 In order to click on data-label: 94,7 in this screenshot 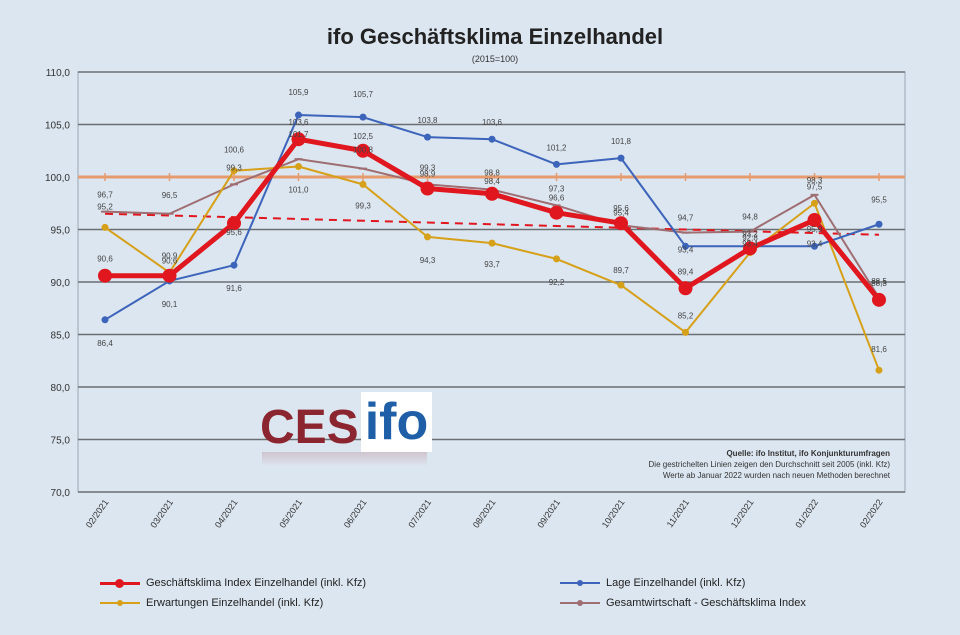, I will do `click(686, 218)`.